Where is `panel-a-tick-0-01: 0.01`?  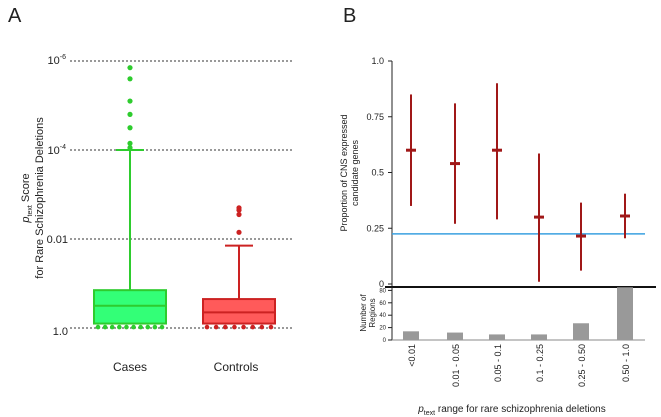 panel-a-tick-0-01: 0.01 is located at coordinates (57, 240).